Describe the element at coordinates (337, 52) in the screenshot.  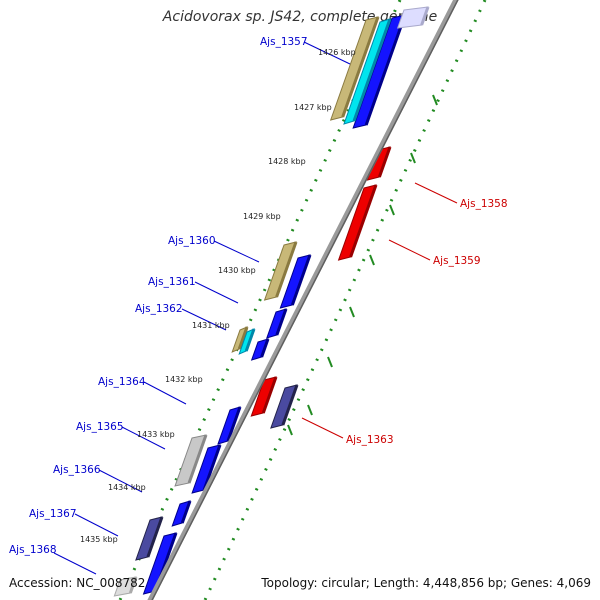
I see `kbp-tick-label: 1426 kbp` at that location.